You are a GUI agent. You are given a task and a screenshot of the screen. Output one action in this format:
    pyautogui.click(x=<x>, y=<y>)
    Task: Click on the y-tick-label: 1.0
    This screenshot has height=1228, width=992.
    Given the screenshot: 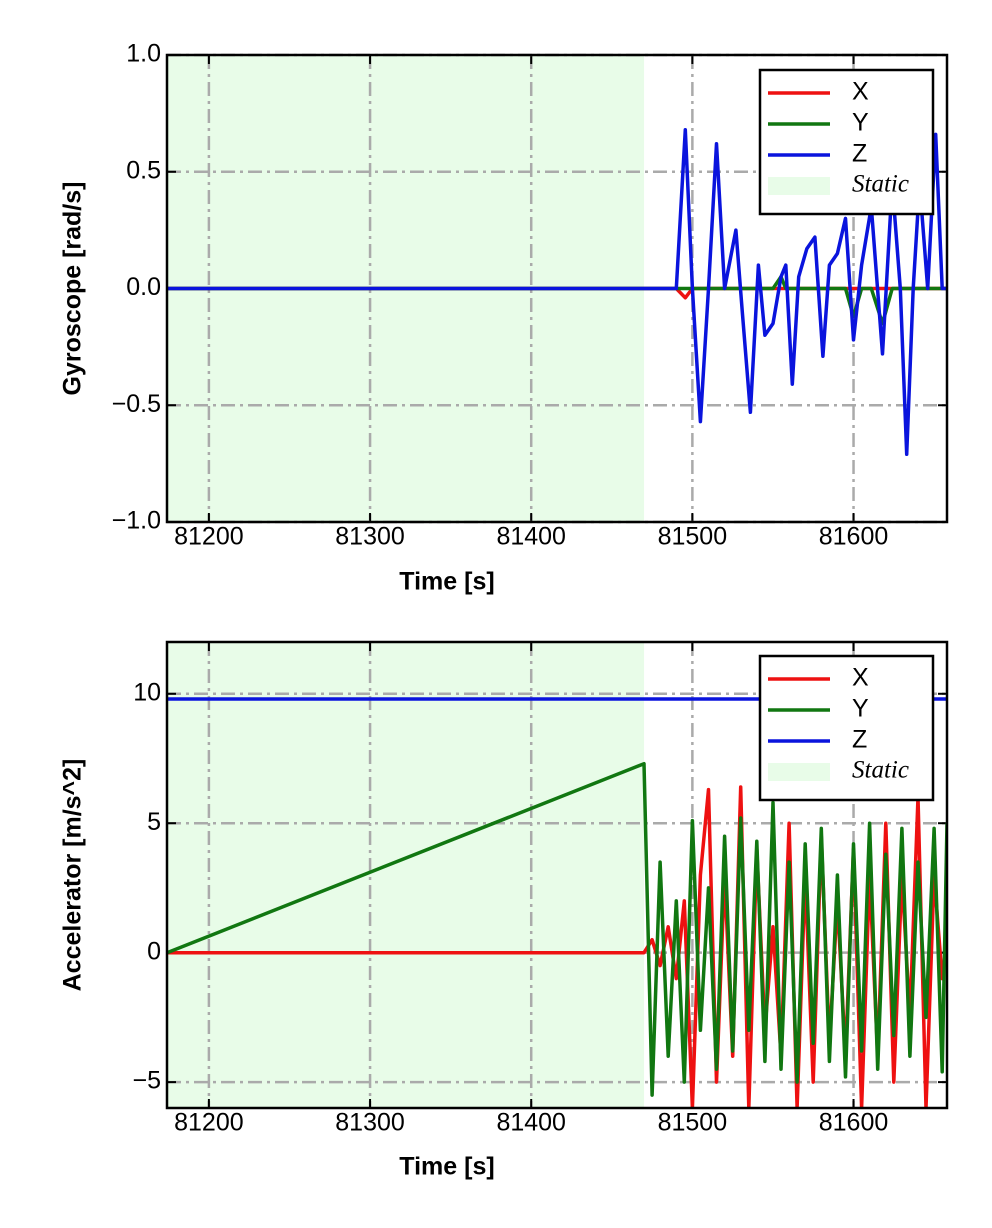 What is the action you would take?
    pyautogui.click(x=143, y=54)
    